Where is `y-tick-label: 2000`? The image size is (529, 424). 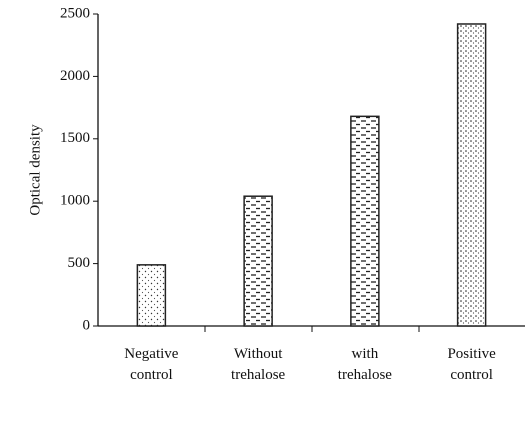 y-tick-label: 2000 is located at coordinates (75, 76).